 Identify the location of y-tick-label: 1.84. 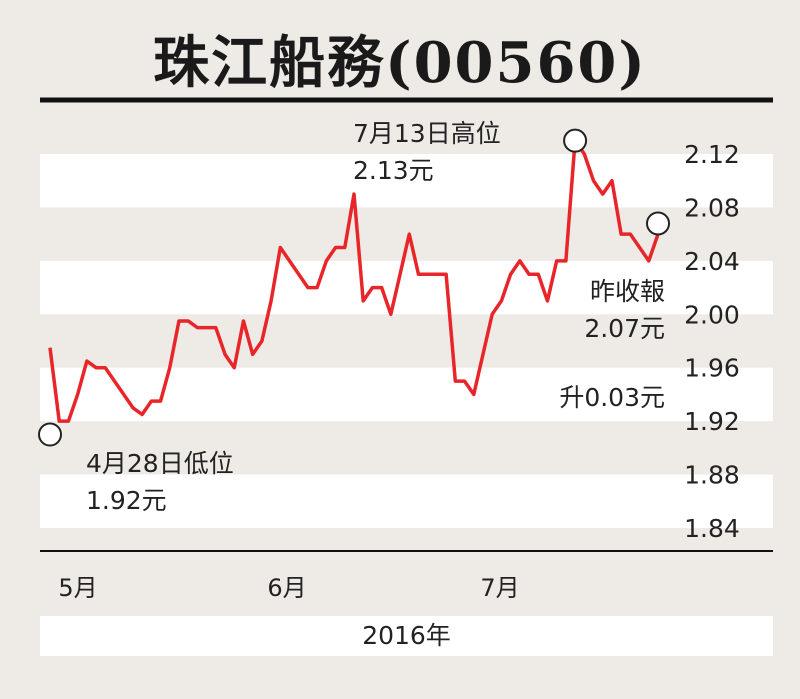
(712, 528).